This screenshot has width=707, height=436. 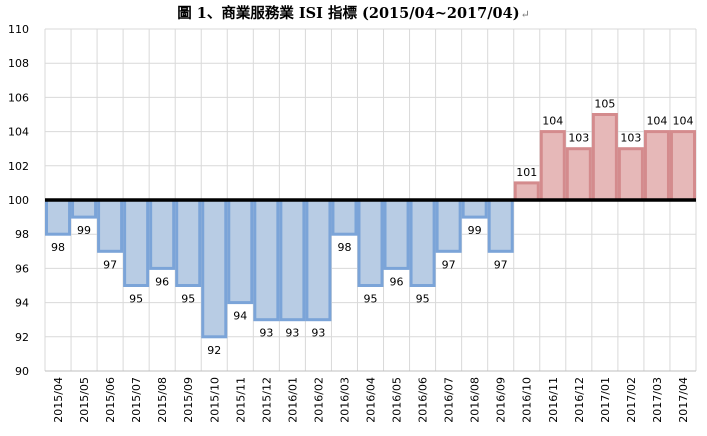 I want to click on x-tick-label: 2015/10, so click(x=214, y=400).